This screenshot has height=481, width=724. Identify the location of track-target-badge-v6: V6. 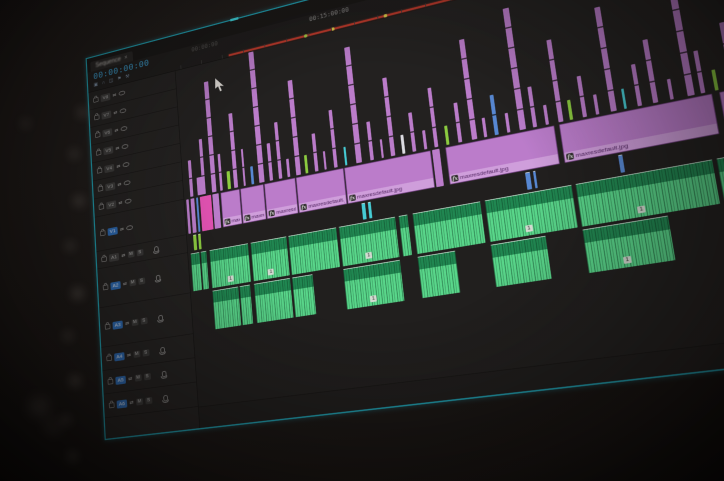
(107, 132).